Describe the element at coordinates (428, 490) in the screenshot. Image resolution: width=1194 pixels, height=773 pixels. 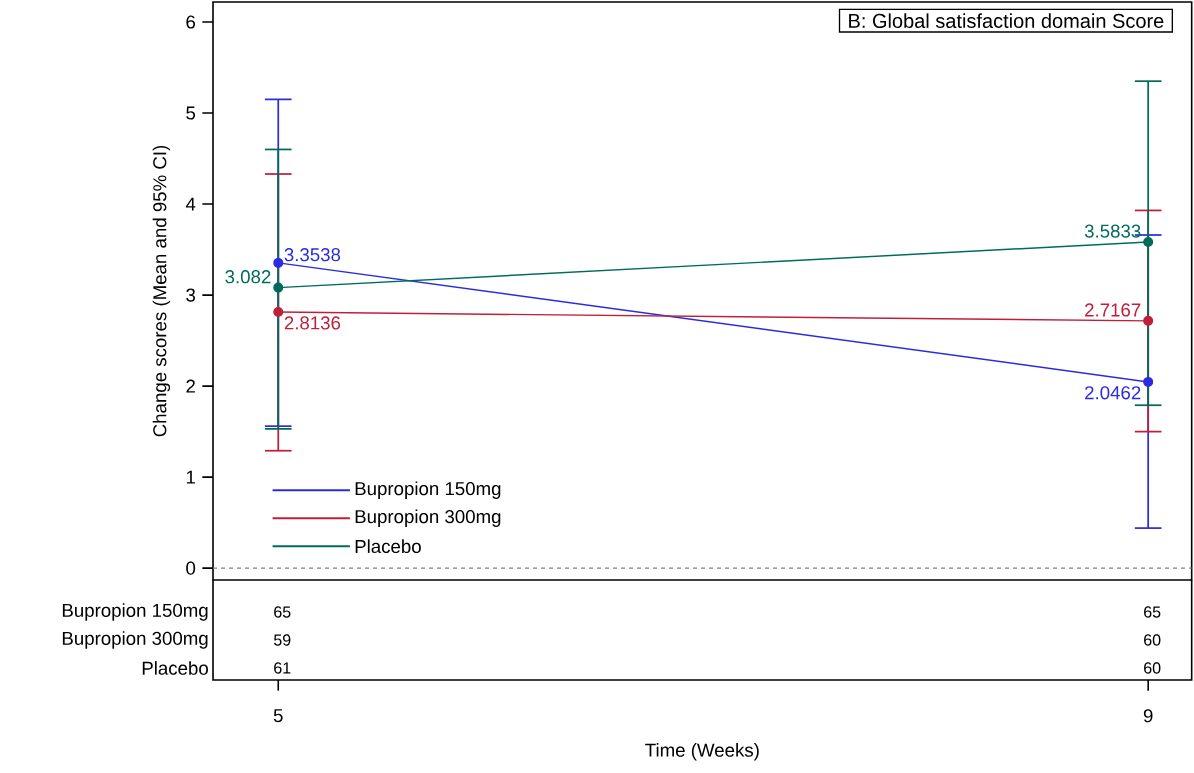
I see `legend-label: Bupropion 150mg` at that location.